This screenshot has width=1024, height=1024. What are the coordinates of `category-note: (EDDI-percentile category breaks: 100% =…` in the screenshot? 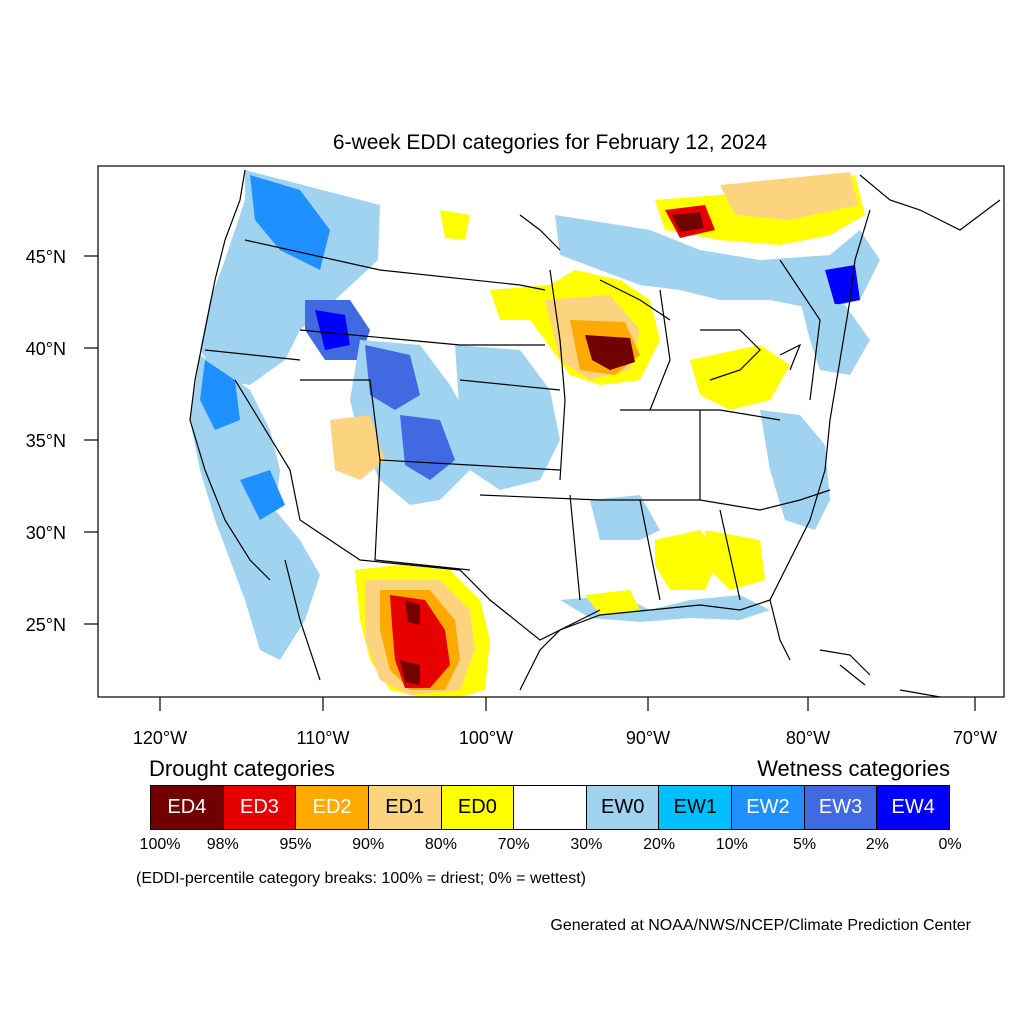 It's located at (361, 878).